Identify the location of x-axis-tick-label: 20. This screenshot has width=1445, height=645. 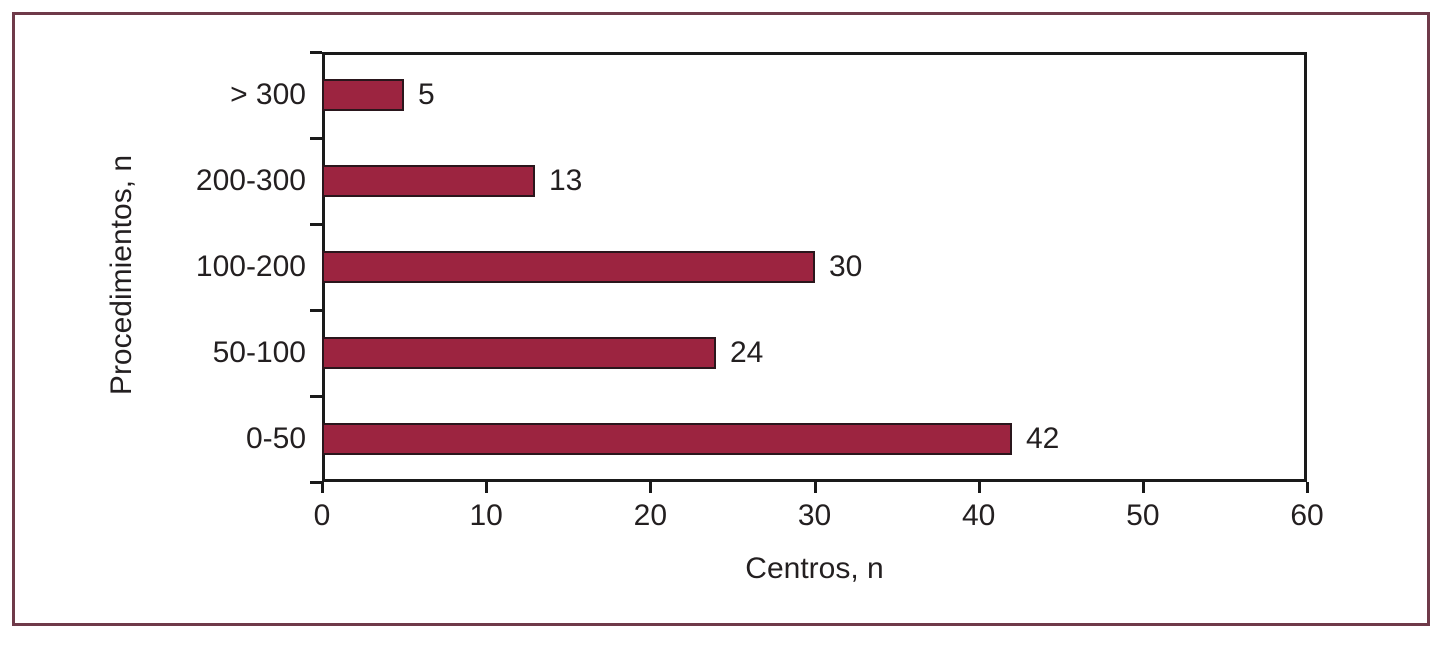
(650, 515).